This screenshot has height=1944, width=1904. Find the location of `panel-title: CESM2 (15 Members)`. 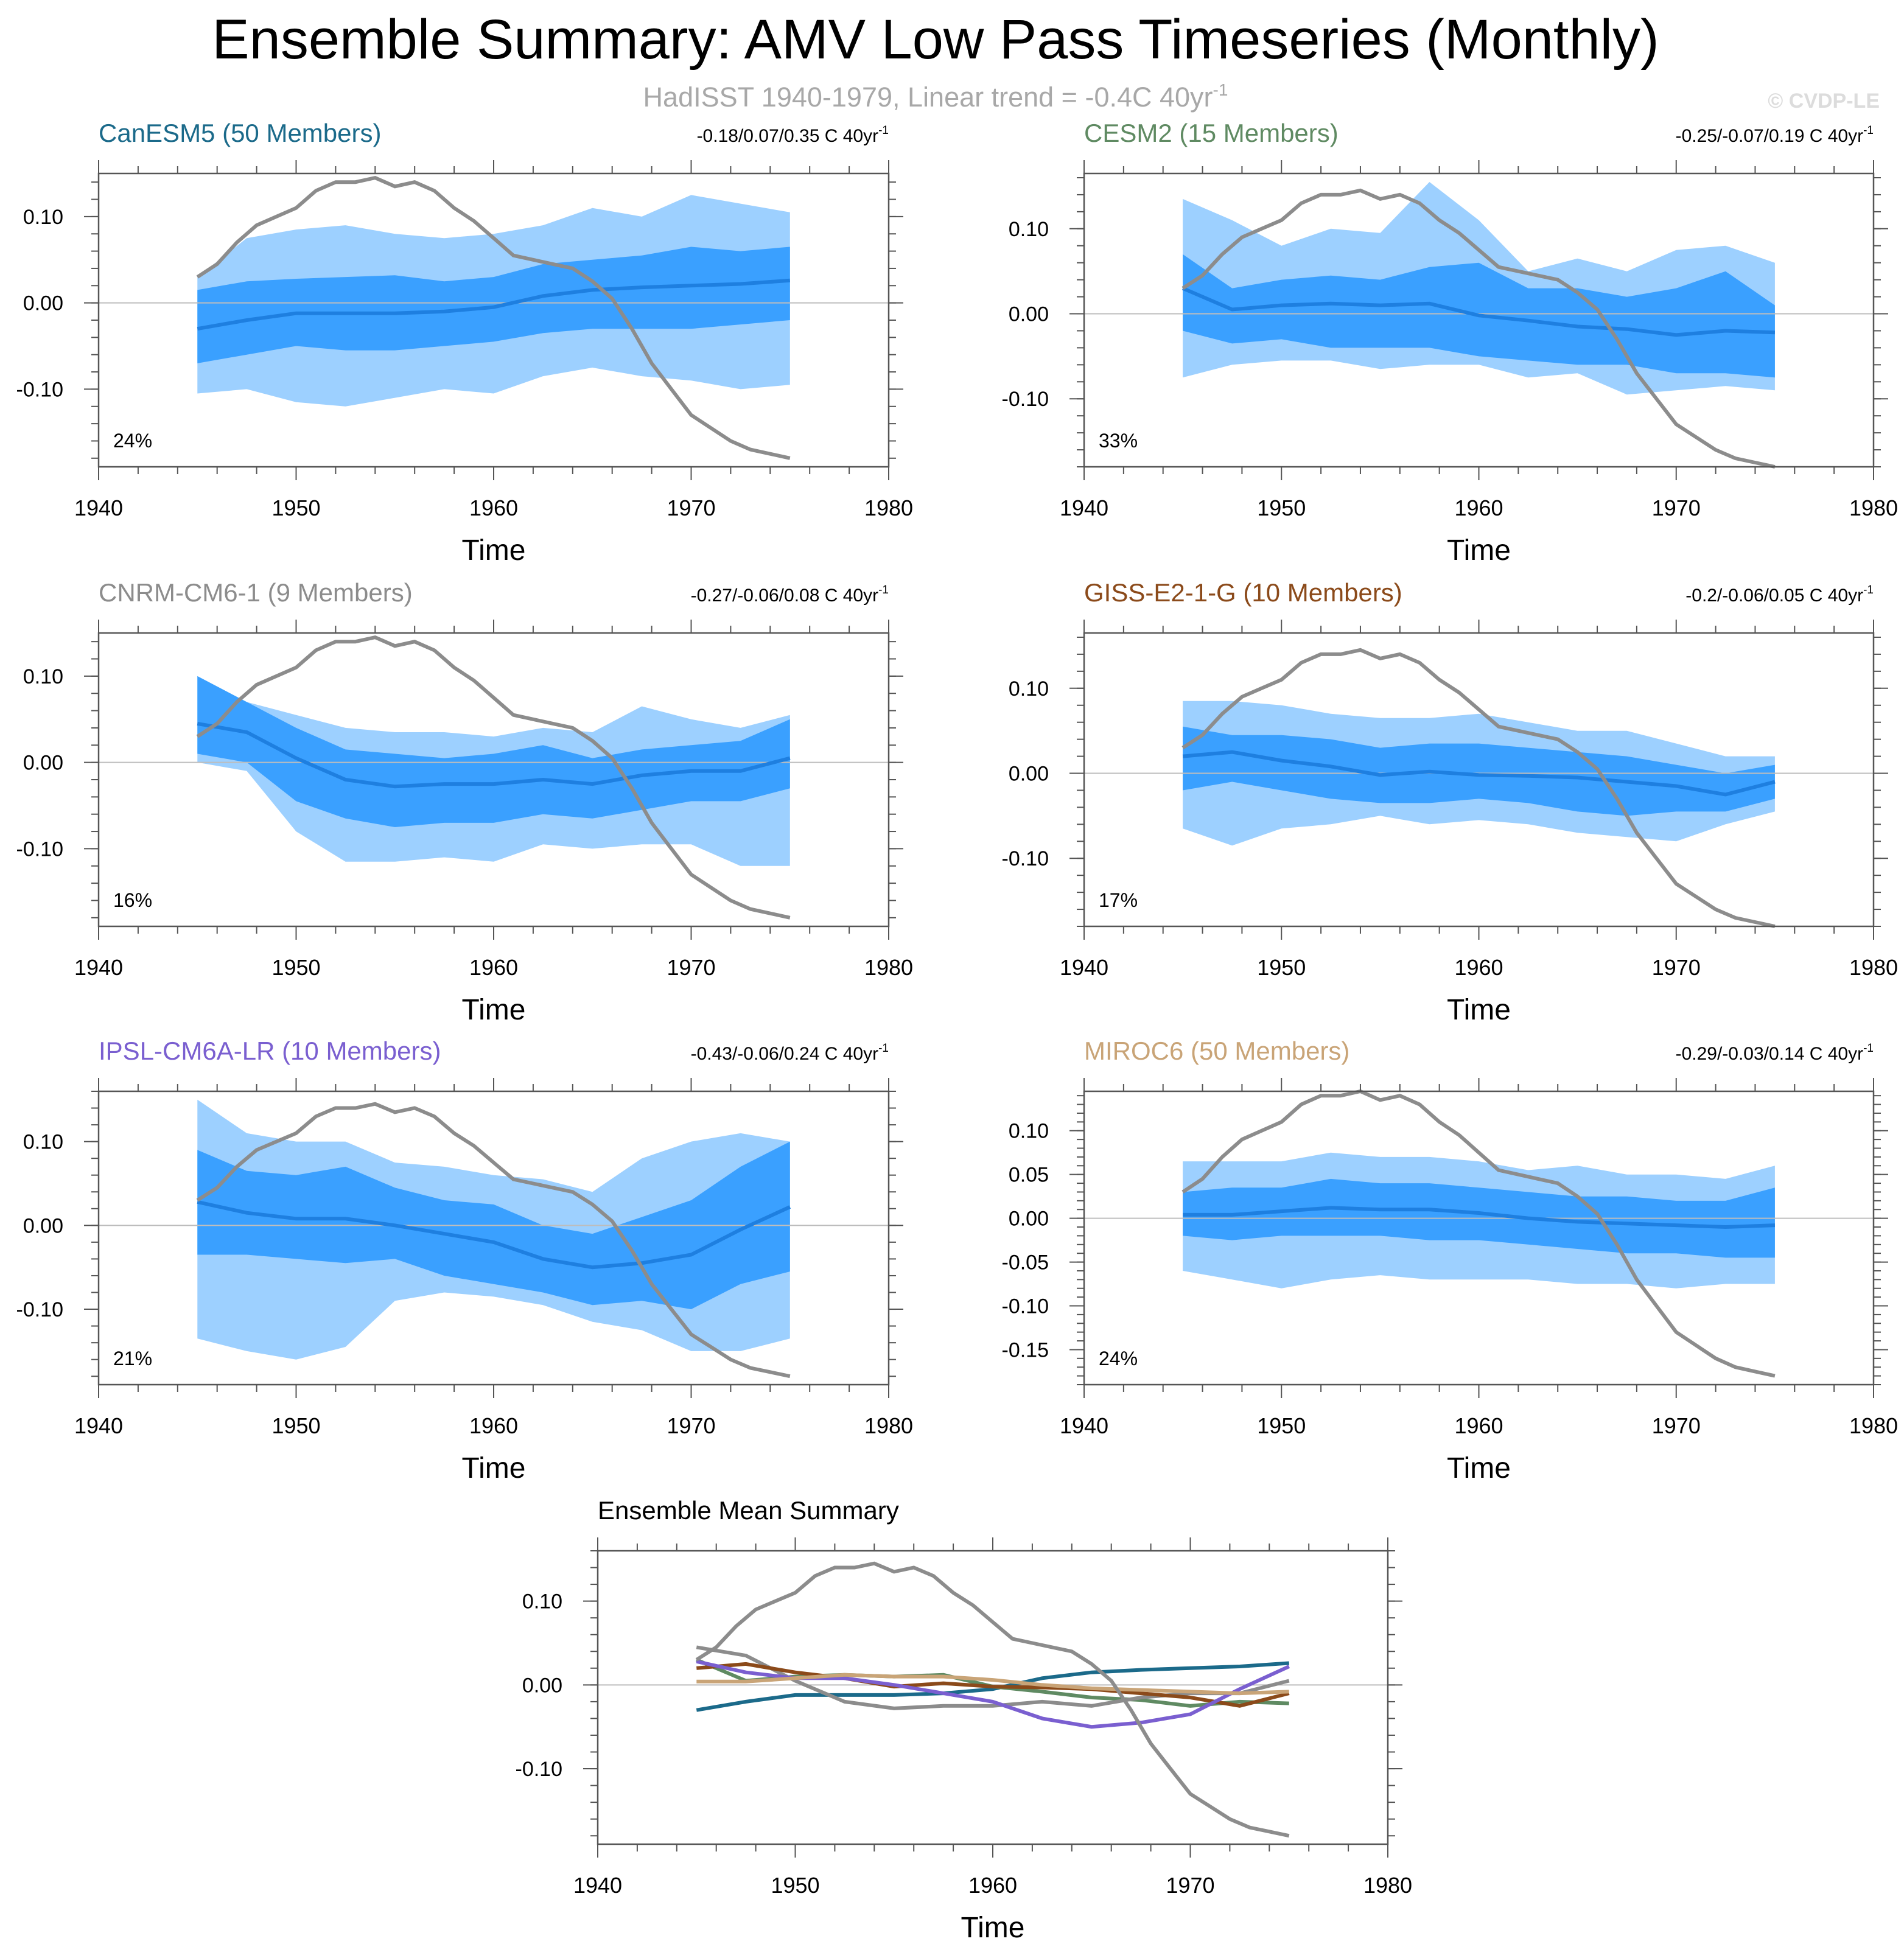

panel-title: CESM2 (15 Members) is located at coordinates (1211, 133).